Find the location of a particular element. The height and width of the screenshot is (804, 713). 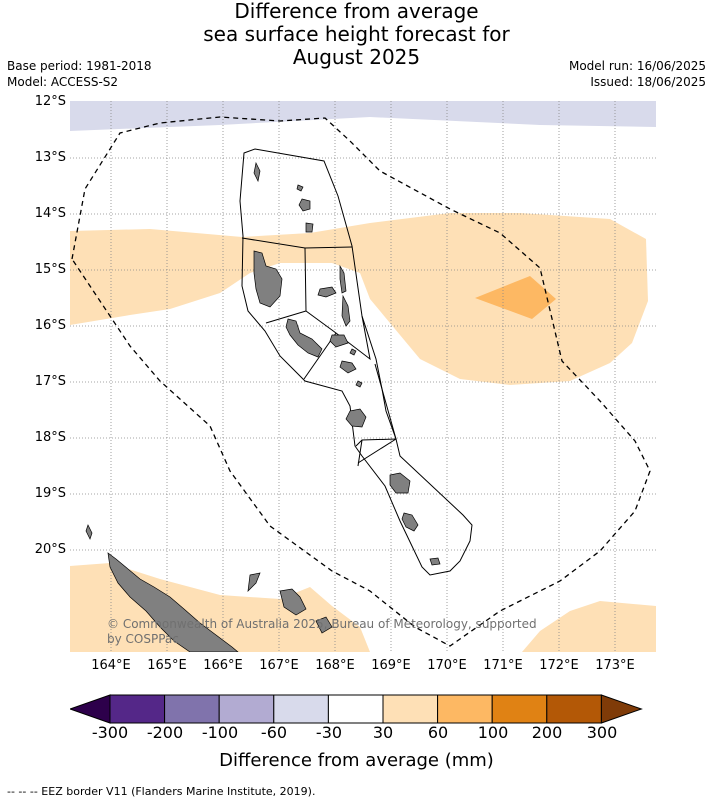

colorbar-label: -60 is located at coordinates (274, 732).